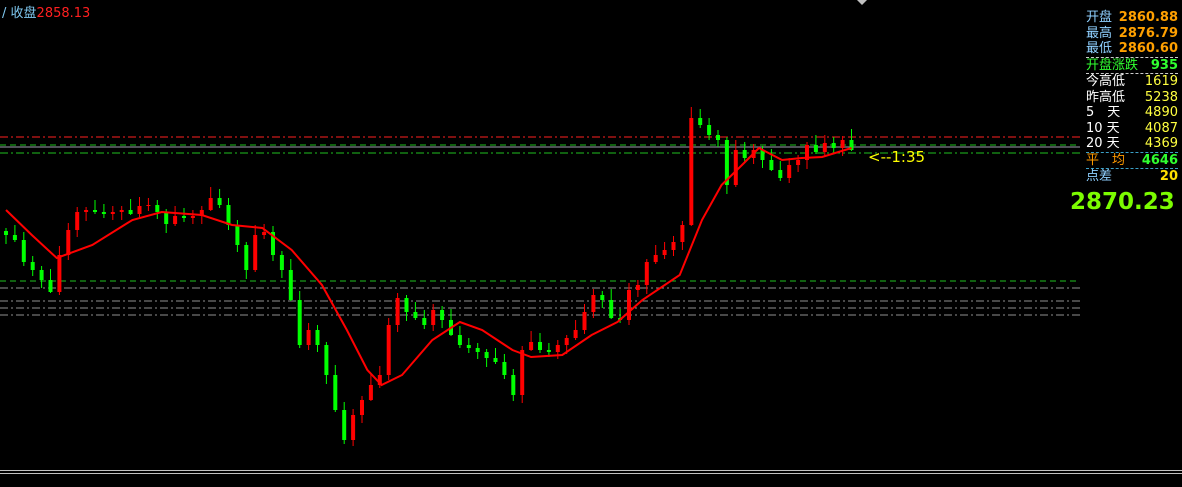 The height and width of the screenshot is (487, 1182). Describe the element at coordinates (1103, 143) in the screenshot. I see `d20-label: 20 天` at that location.